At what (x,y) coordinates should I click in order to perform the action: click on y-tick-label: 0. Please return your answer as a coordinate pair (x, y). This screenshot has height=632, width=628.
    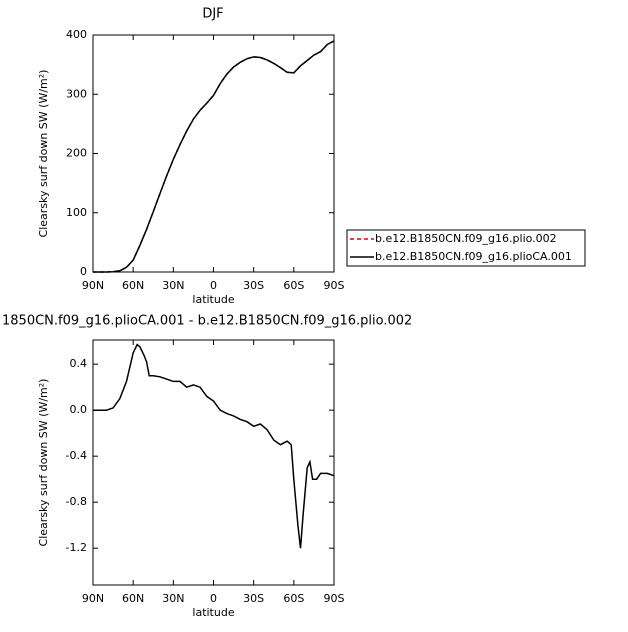
    Looking at the image, I should click on (83, 271).